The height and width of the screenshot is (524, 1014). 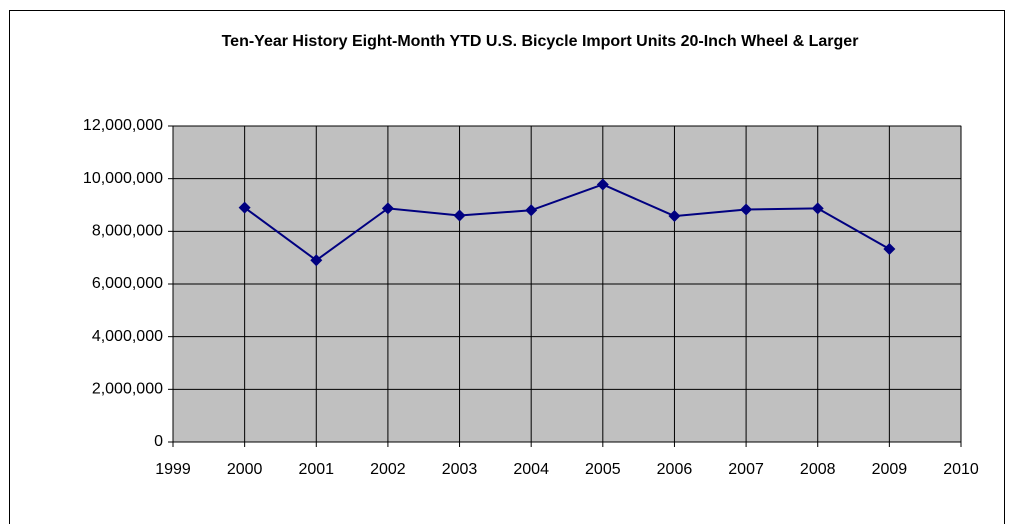 What do you see at coordinates (127, 283) in the screenshot?
I see `y-tick-label: 6,000,000` at bounding box center [127, 283].